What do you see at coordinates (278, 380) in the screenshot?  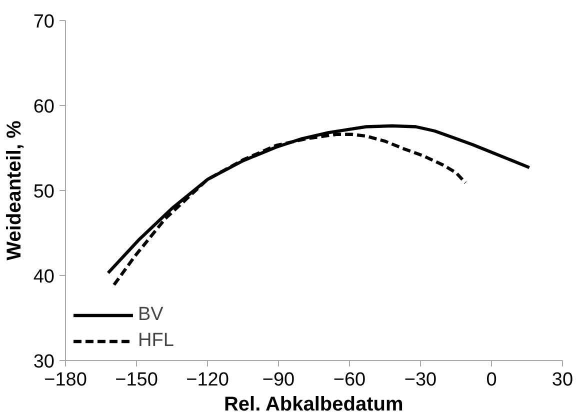 I see `x-tick-label: −90` at bounding box center [278, 380].